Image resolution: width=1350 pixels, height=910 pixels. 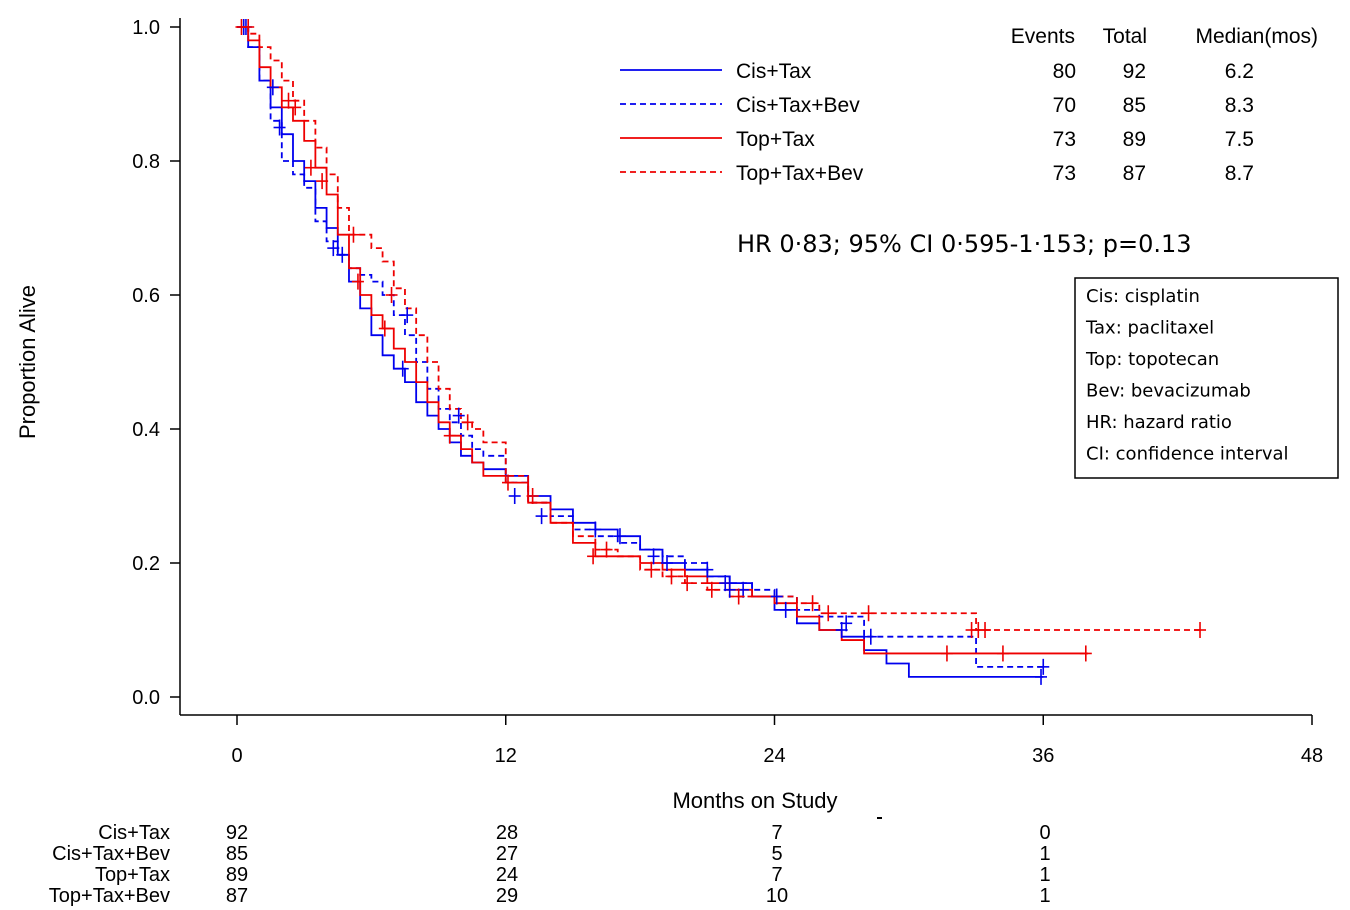 I want to click on abbreviation-line: HR: hazard ratio, so click(x=1159, y=422).